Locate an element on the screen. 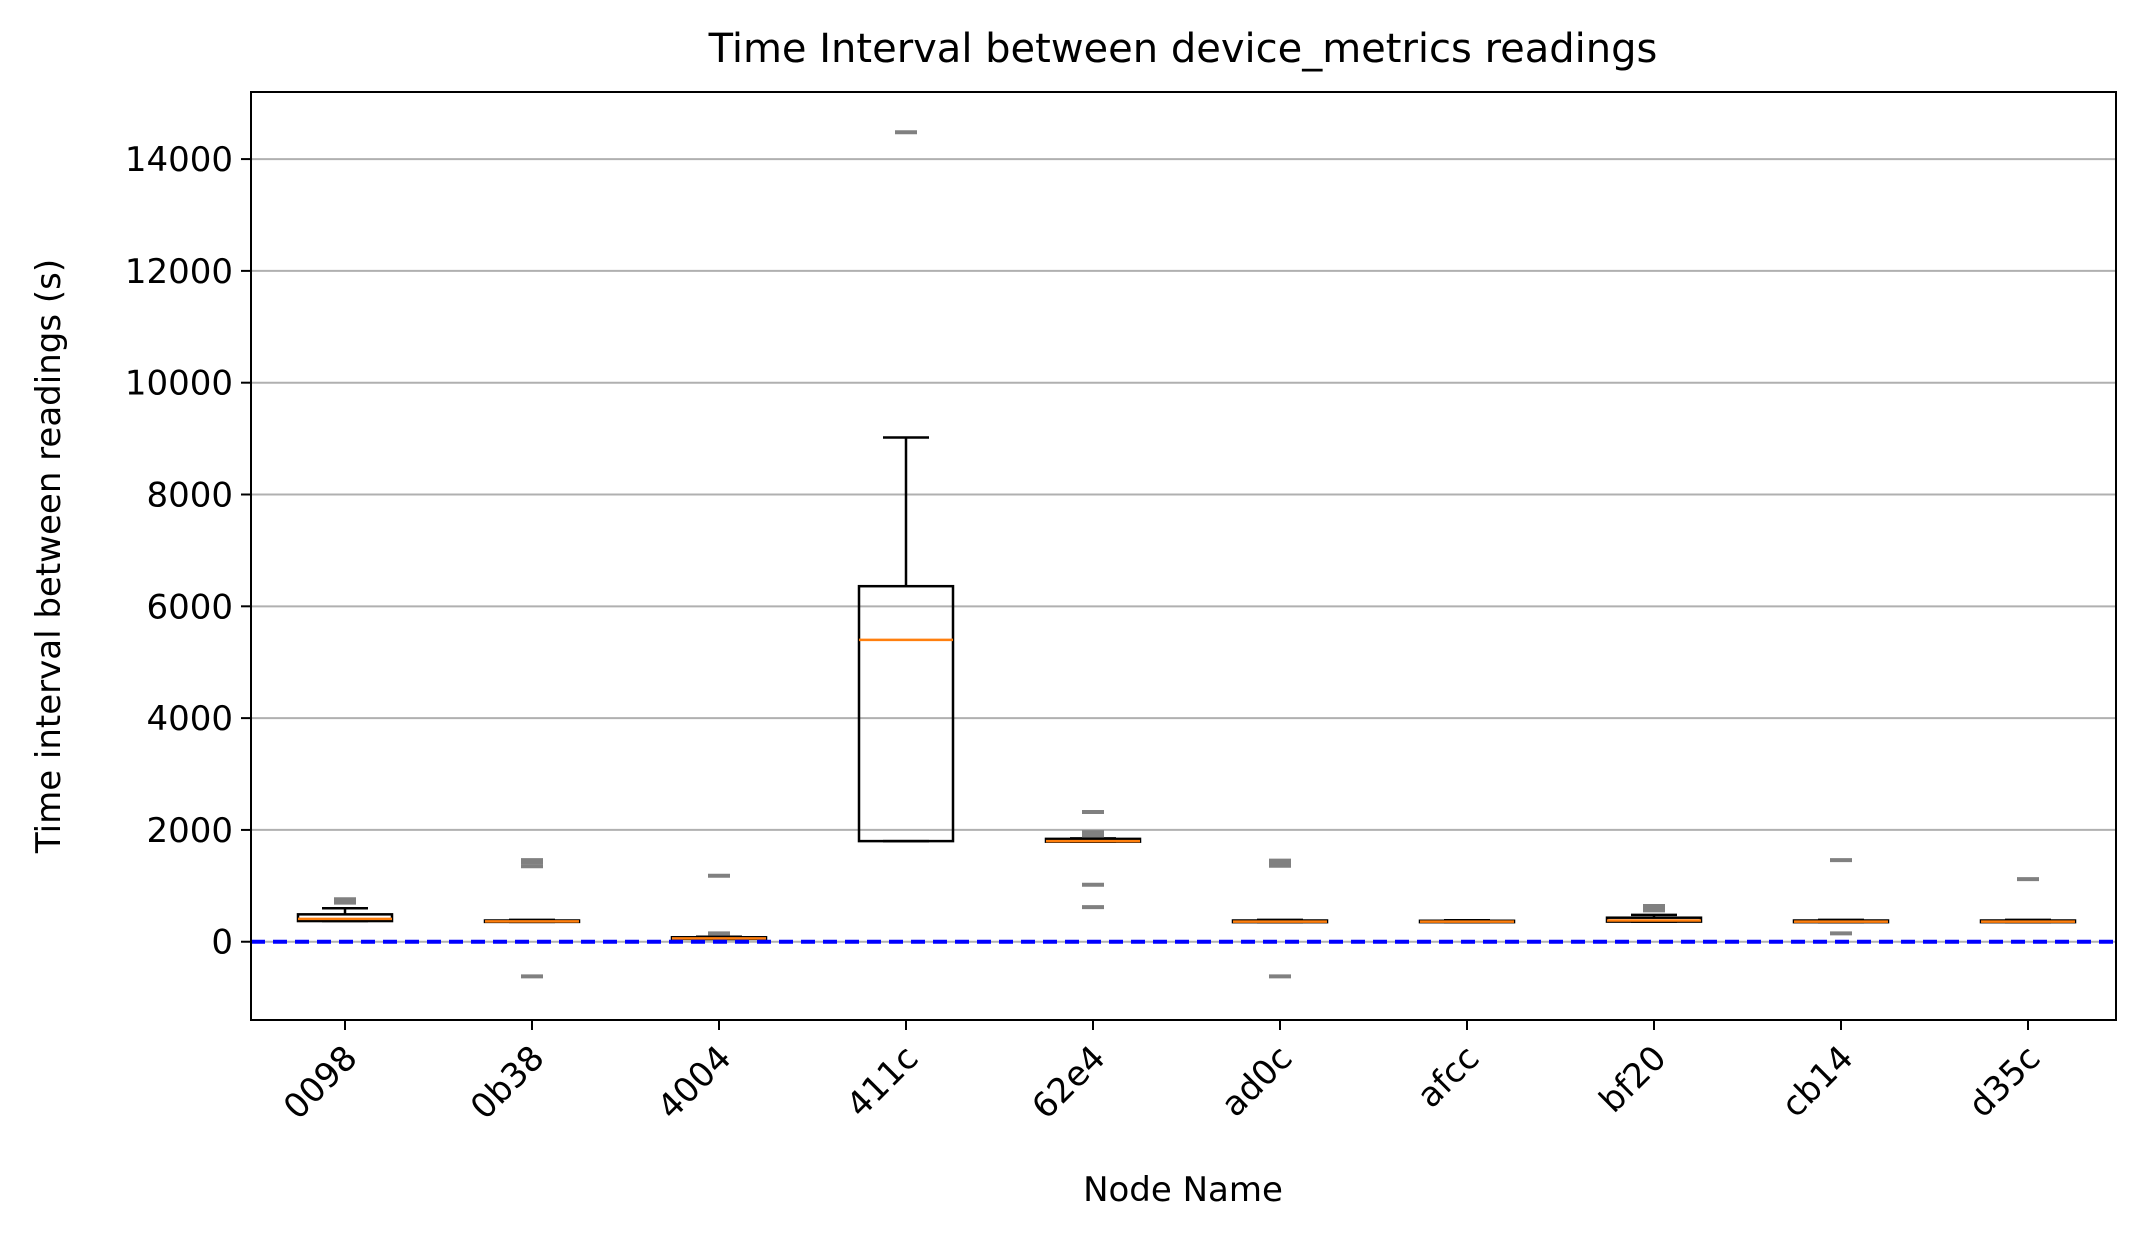  box-0b38 is located at coordinates (532, 918).